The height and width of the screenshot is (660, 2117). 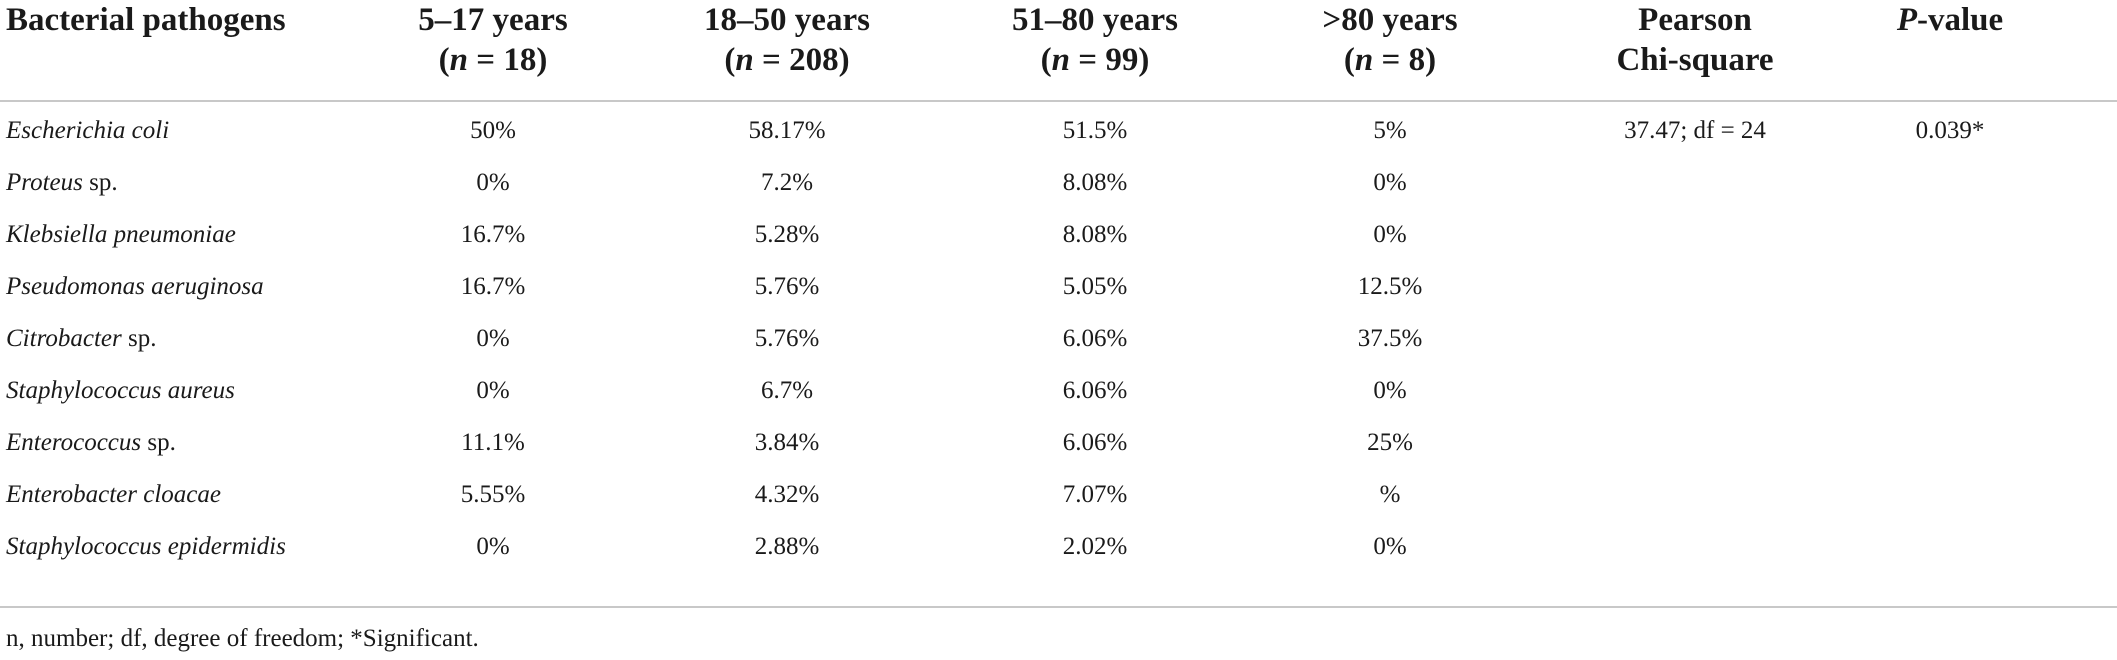 I want to click on pathogen-name: Staphylococcus epidermidis, so click(x=146, y=547).